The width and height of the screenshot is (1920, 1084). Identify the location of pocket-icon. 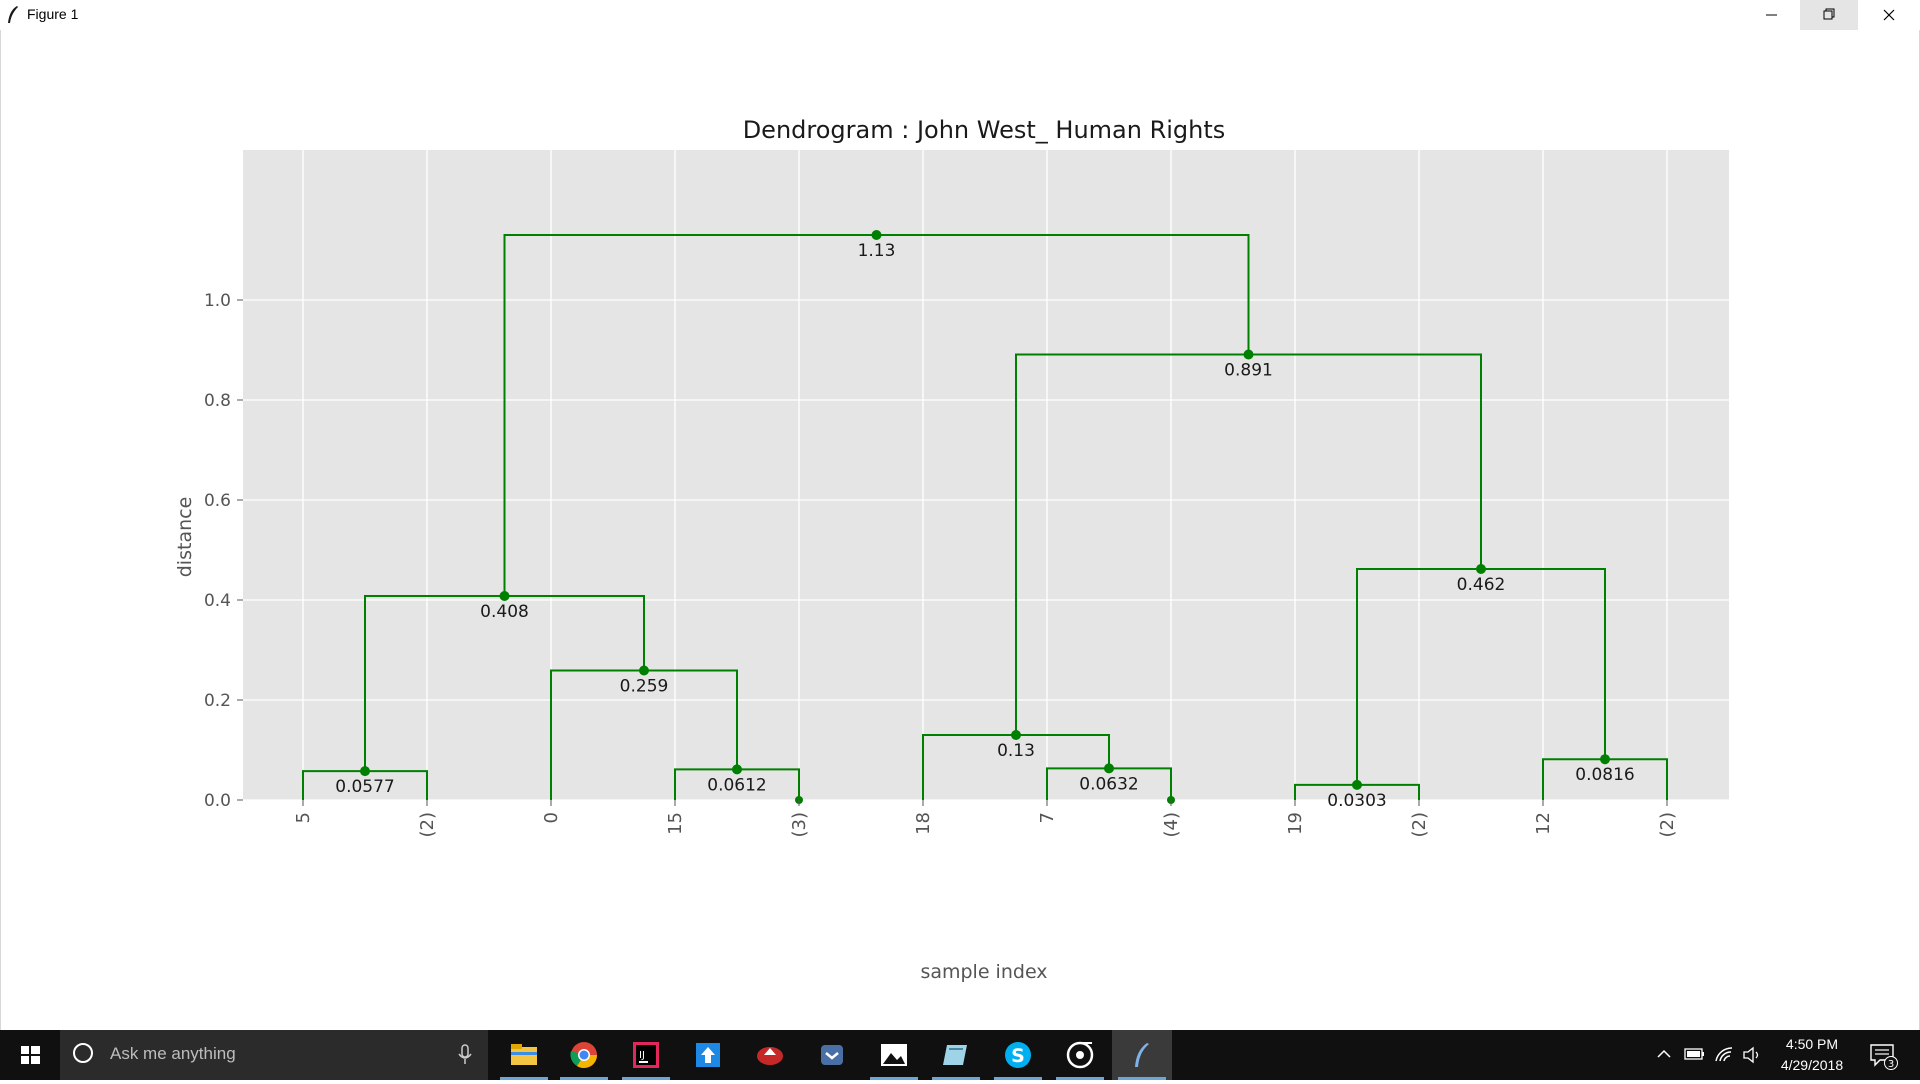
(832, 1055).